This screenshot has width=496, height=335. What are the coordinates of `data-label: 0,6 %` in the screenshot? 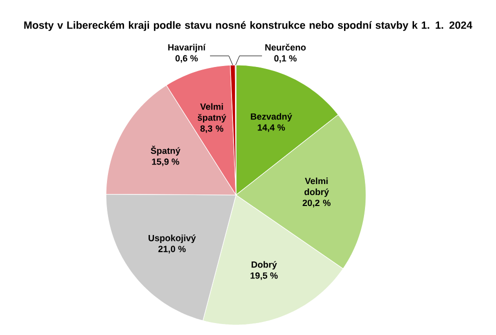 It's located at (186, 59).